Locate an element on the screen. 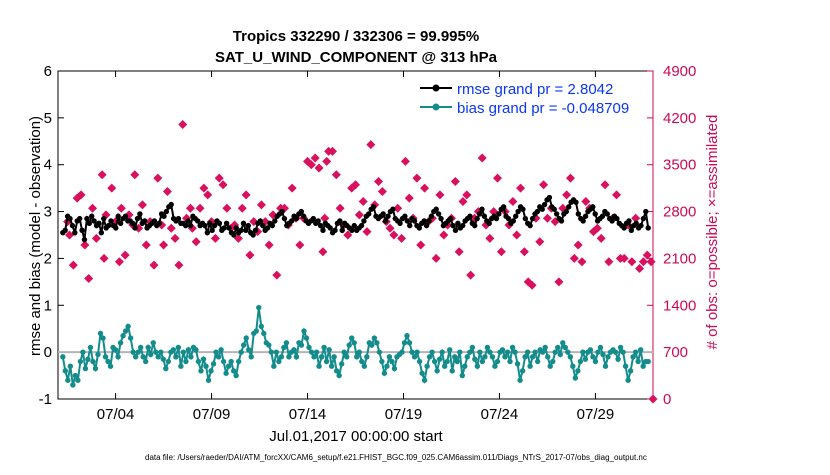  y-right-tick-label: 700 is located at coordinates (675, 352).